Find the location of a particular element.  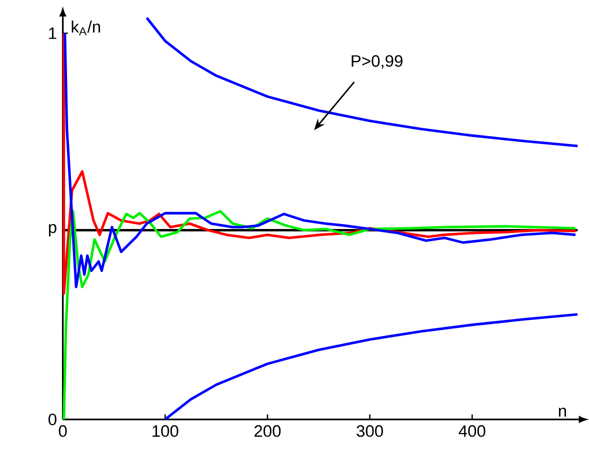

y-tick-label: 1 is located at coordinates (52, 33).